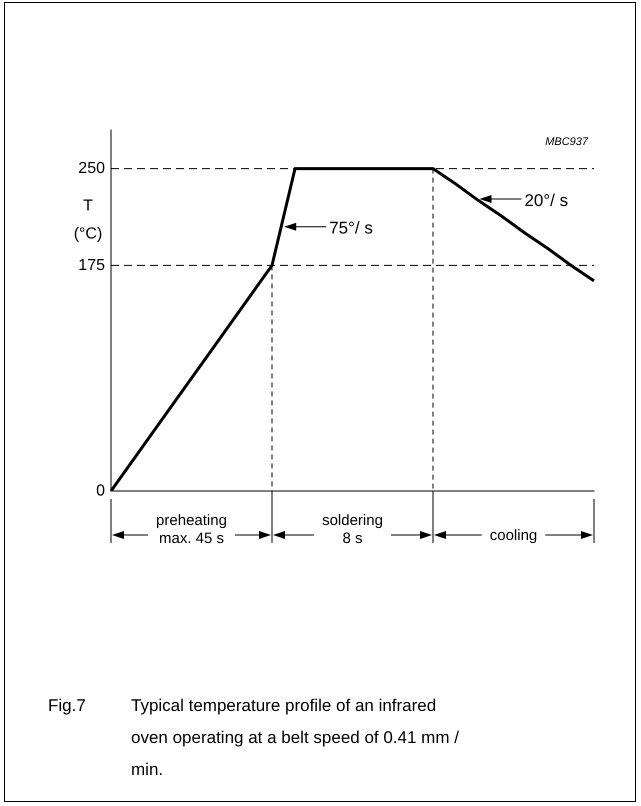 The image size is (641, 806). I want to click on y-tick-label: 175, so click(92, 265).